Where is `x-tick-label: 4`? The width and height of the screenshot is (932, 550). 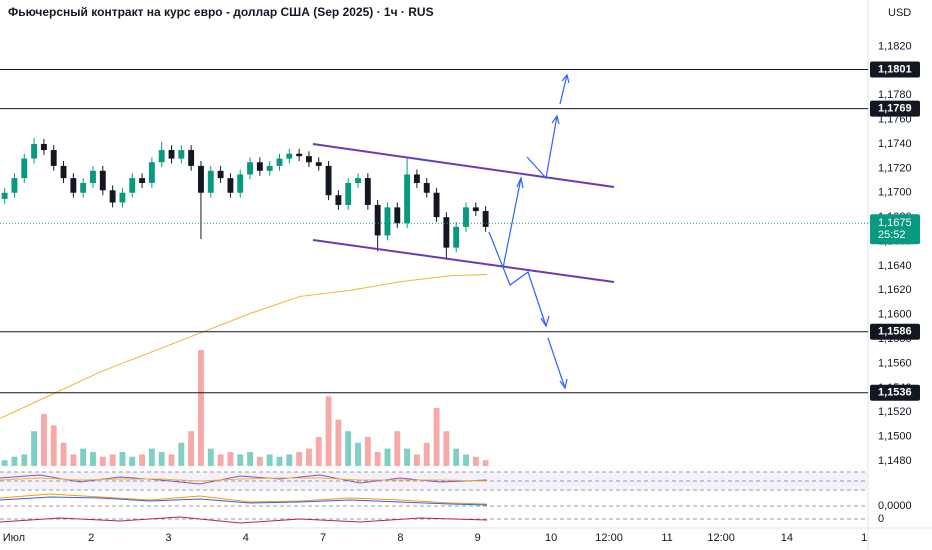
x-tick-label: 4 is located at coordinates (246, 538).